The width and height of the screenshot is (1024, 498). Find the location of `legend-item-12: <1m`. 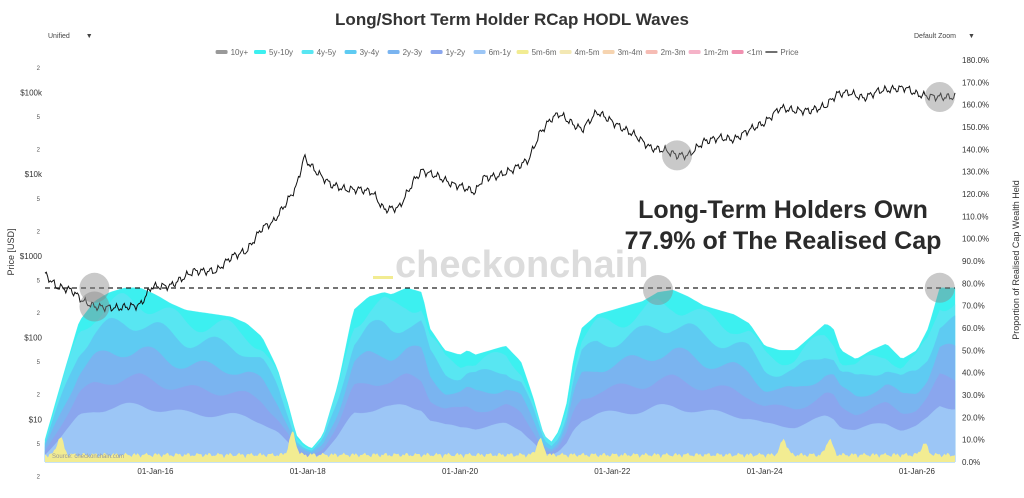

legend-item-12: <1m is located at coordinates (747, 52).